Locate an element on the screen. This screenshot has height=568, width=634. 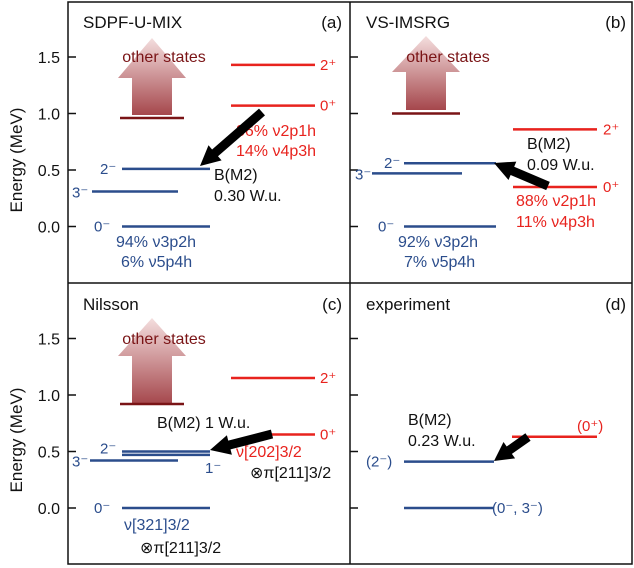
panel-b-label-3minus: 3⁻ is located at coordinates (363, 174).